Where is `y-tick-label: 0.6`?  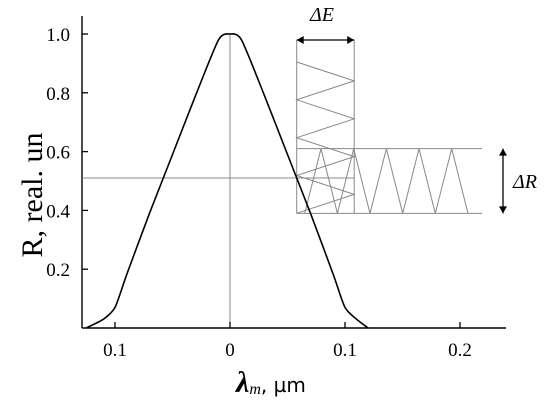 y-tick-label: 0.6 is located at coordinates (58, 153).